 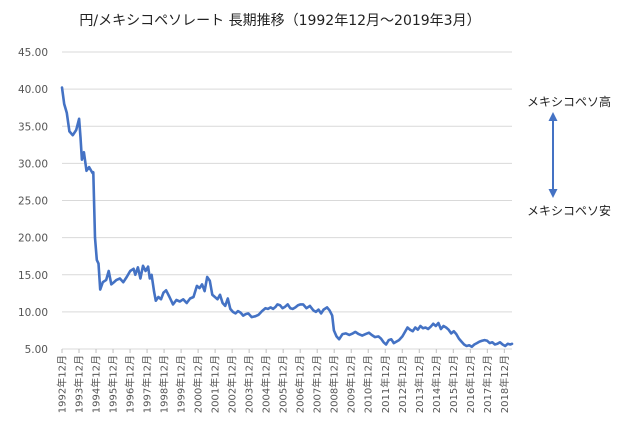 What do you see at coordinates (113, 384) in the screenshot?
I see `x-tick-label: 1995年12月` at bounding box center [113, 384].